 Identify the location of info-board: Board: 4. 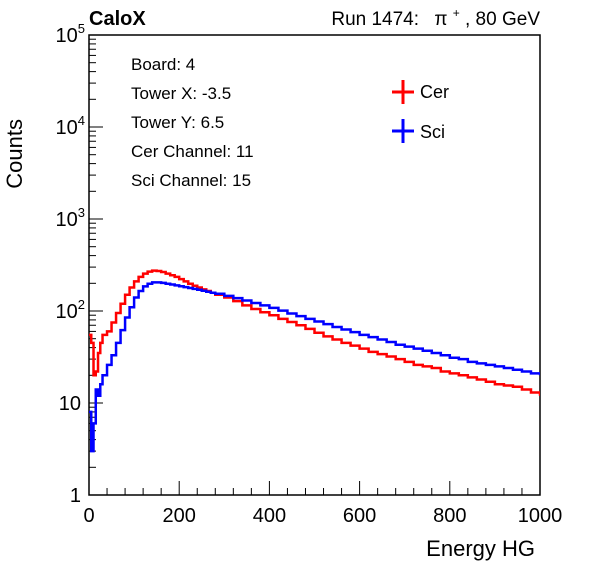
(163, 64).